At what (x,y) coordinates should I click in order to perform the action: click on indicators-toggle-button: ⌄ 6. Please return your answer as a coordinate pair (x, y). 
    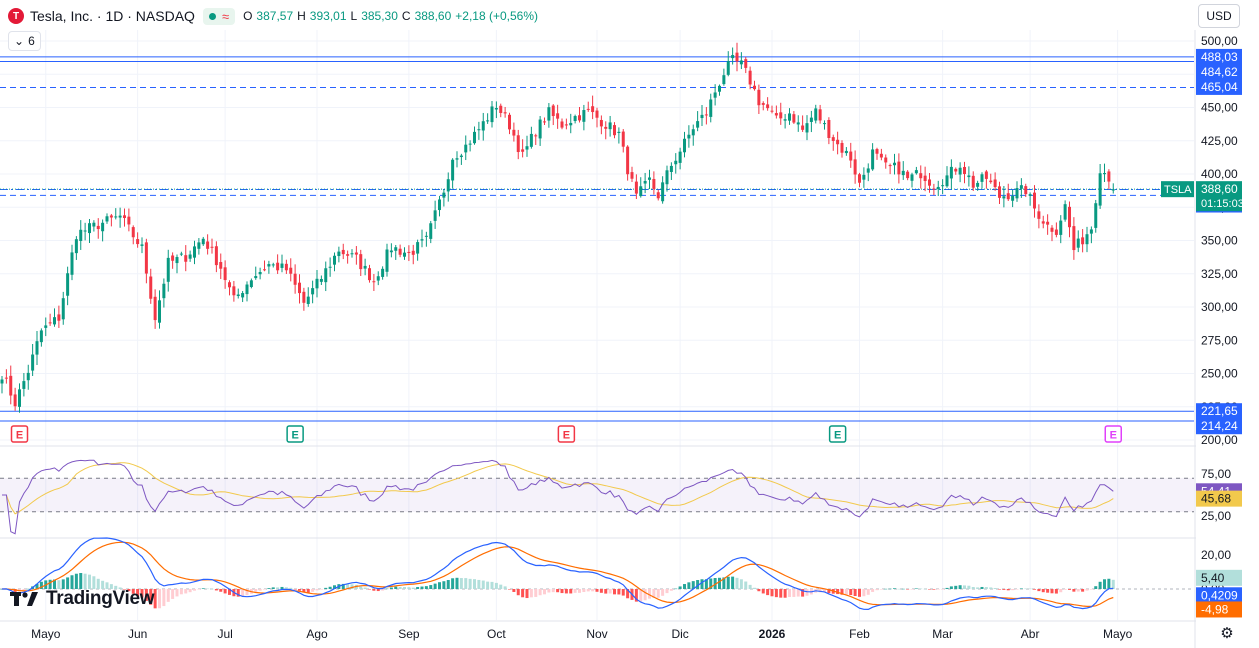
    Looking at the image, I should click on (24, 41).